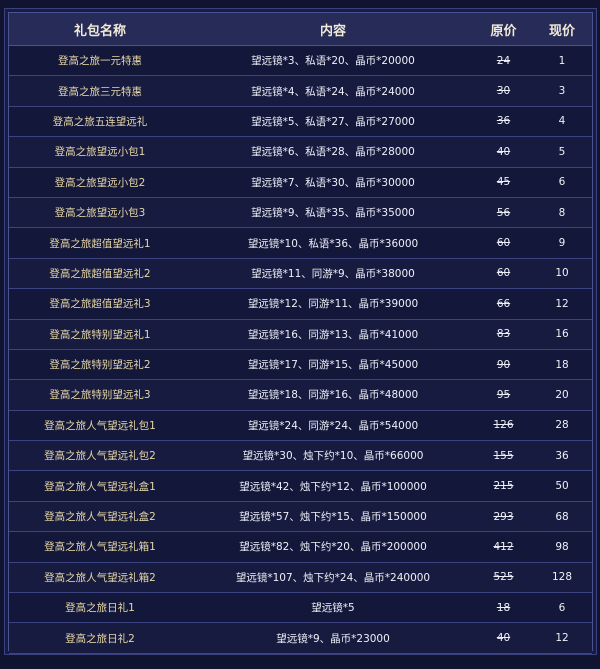 This screenshot has height=669, width=600. Describe the element at coordinates (100, 243) in the screenshot. I see `cell-name: 登高之旅超值望远礼1` at that location.